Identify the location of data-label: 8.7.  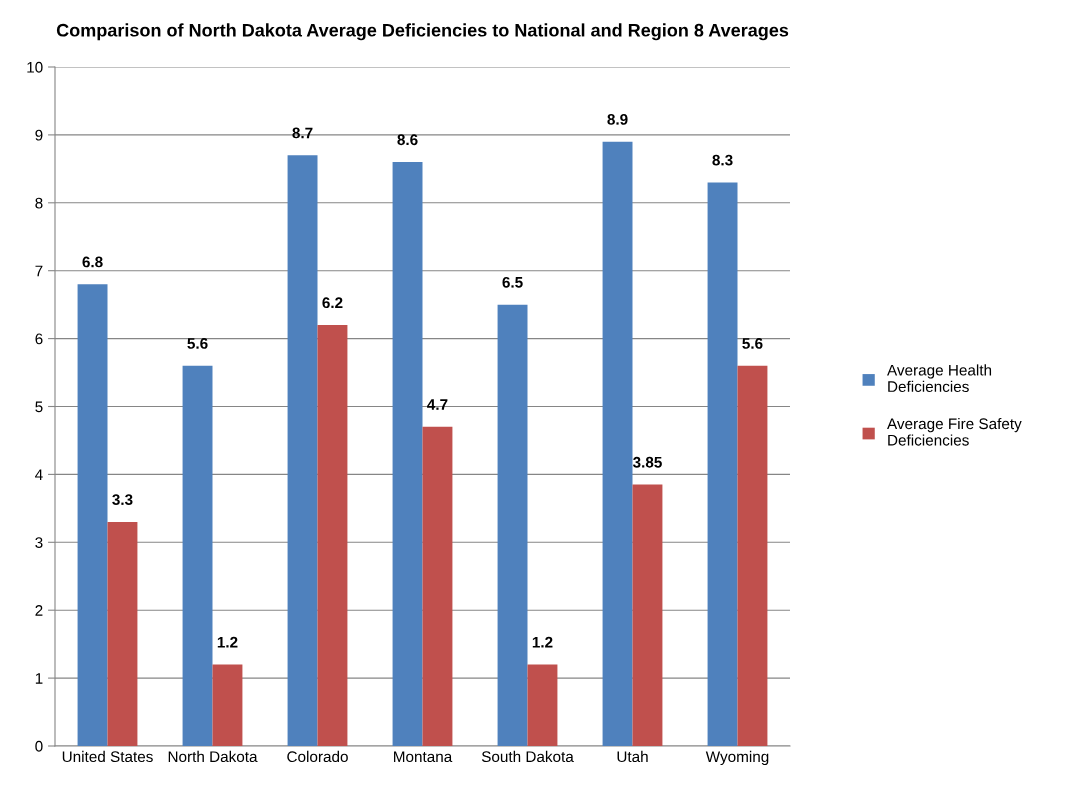
(302, 133).